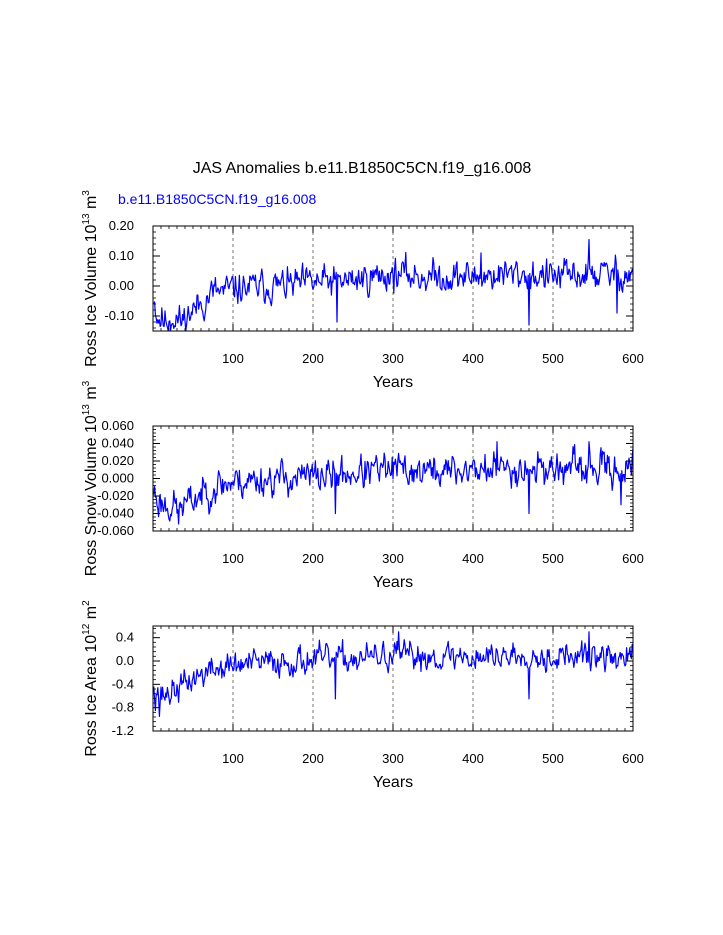 The width and height of the screenshot is (723, 935). Describe the element at coordinates (86, 629) in the screenshot. I see `y-axis-label-exponent: 12` at that location.